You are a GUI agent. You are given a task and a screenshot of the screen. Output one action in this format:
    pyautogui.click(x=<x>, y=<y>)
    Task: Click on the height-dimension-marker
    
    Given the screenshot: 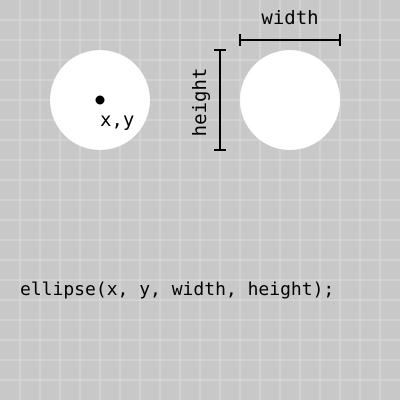 What is the action you would take?
    pyautogui.click(x=220, y=100)
    